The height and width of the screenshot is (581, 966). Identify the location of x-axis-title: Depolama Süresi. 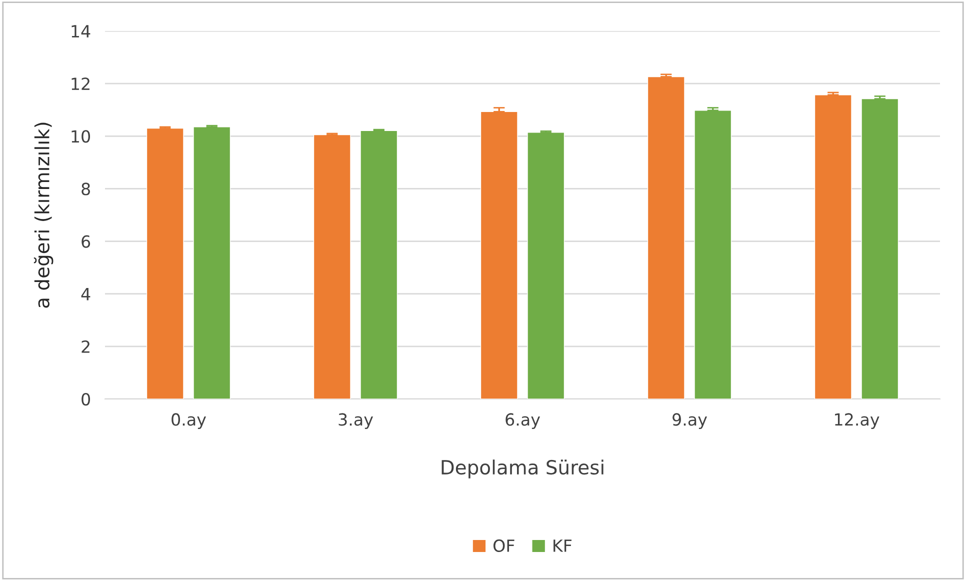
(523, 469).